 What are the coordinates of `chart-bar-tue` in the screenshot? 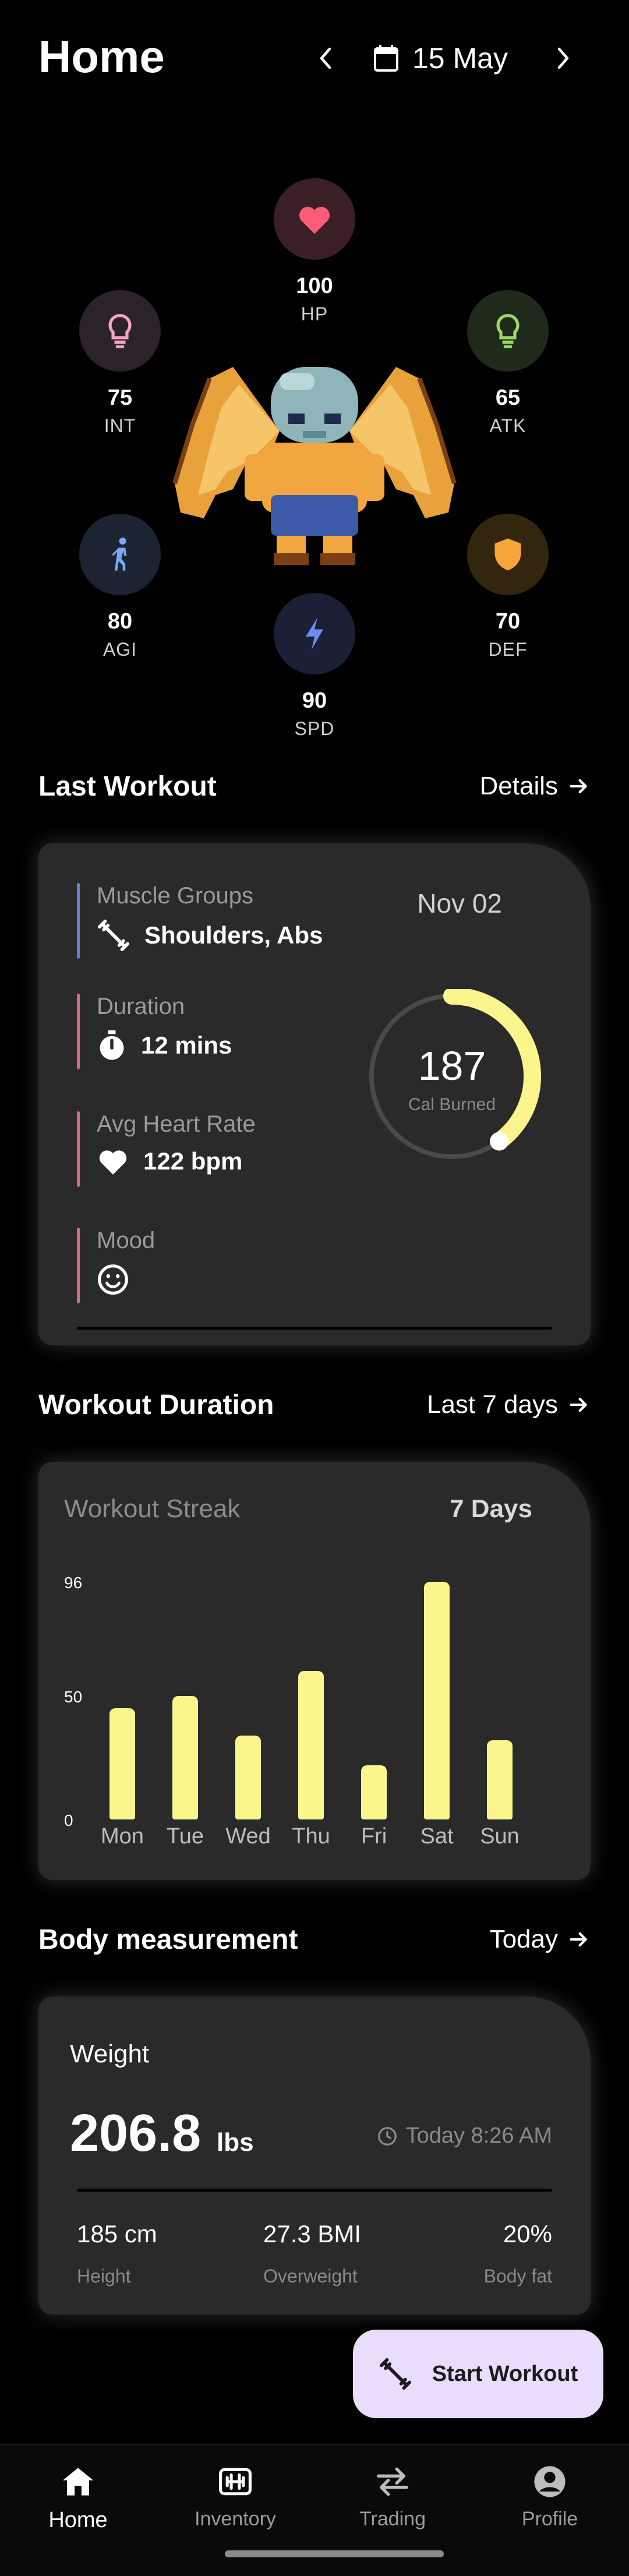 It's located at (185, 1757).